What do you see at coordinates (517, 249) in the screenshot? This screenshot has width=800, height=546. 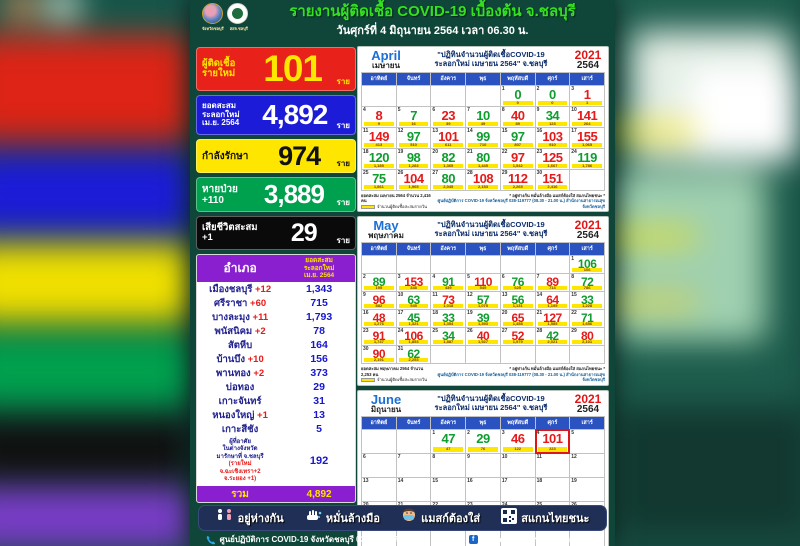 I see `weekday-header: พฤหัสบดี` at bounding box center [517, 249].